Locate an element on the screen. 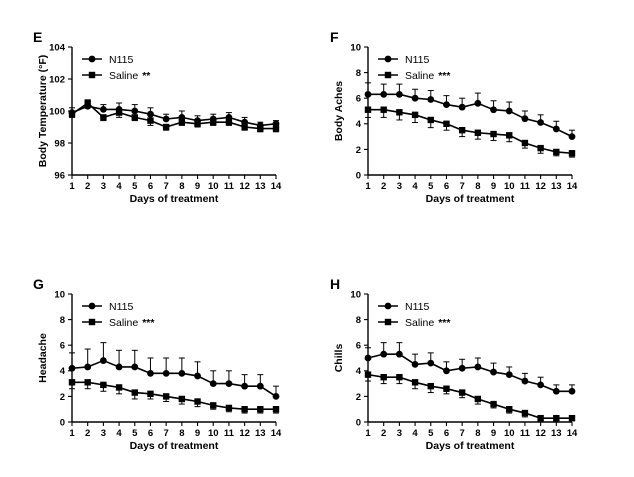 The width and height of the screenshot is (634, 477). y-tick-label: 2 is located at coordinates (62, 397).